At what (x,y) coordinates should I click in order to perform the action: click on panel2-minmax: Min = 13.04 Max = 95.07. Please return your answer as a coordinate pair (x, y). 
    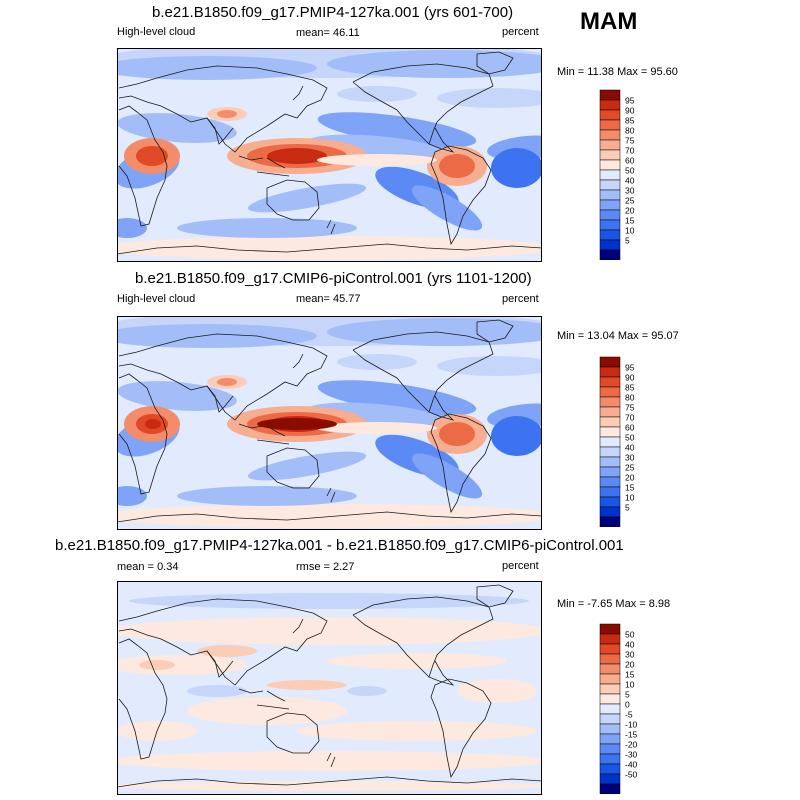
    Looking at the image, I should click on (618, 336).